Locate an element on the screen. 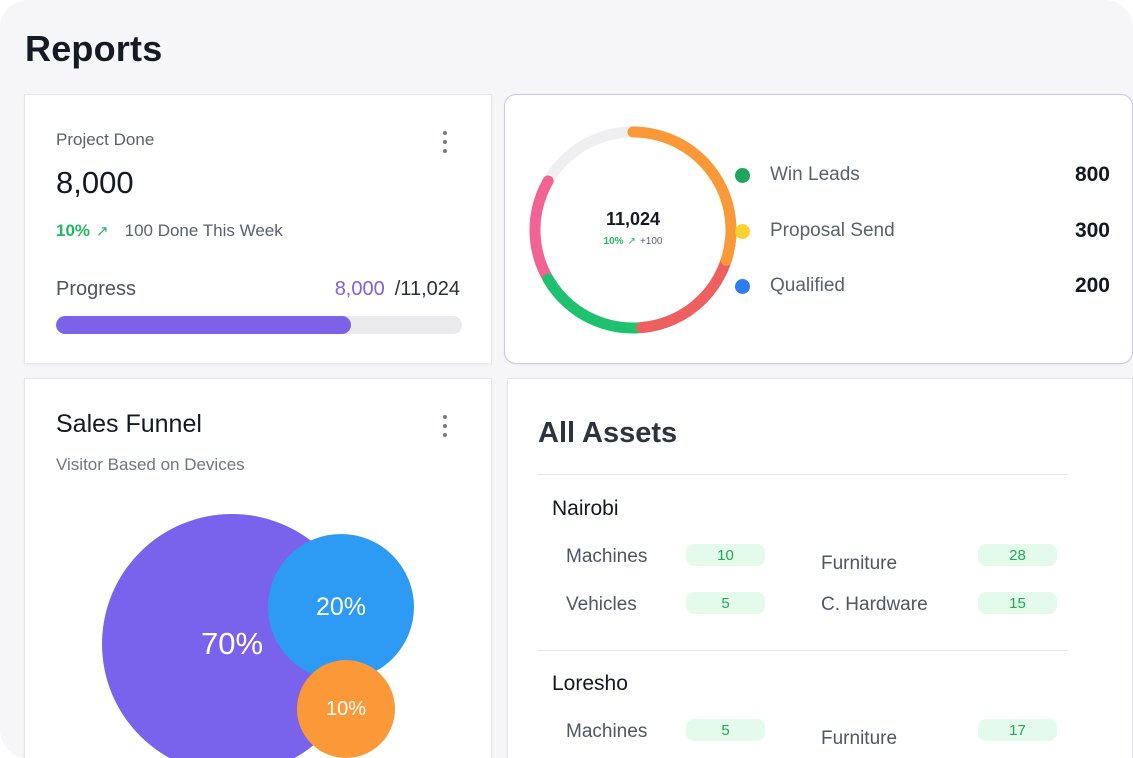 The image size is (1133, 758). sales-funnel-subtitle: Visitor Based on Devices is located at coordinates (150, 464).